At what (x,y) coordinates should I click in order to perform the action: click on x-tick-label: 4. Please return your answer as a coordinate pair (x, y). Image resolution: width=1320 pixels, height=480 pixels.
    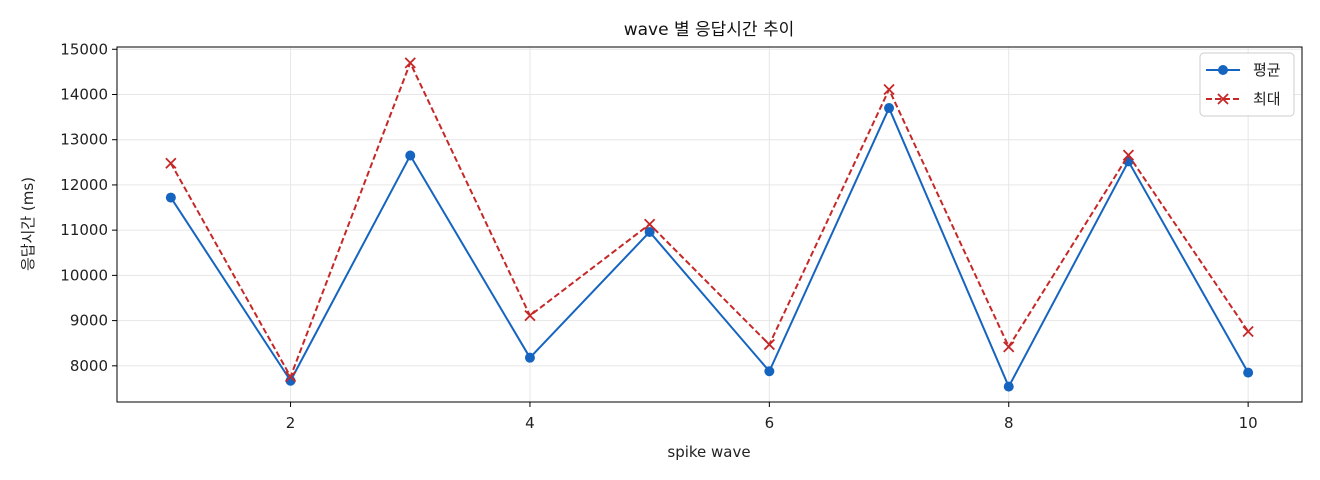
    Looking at the image, I should click on (530, 423).